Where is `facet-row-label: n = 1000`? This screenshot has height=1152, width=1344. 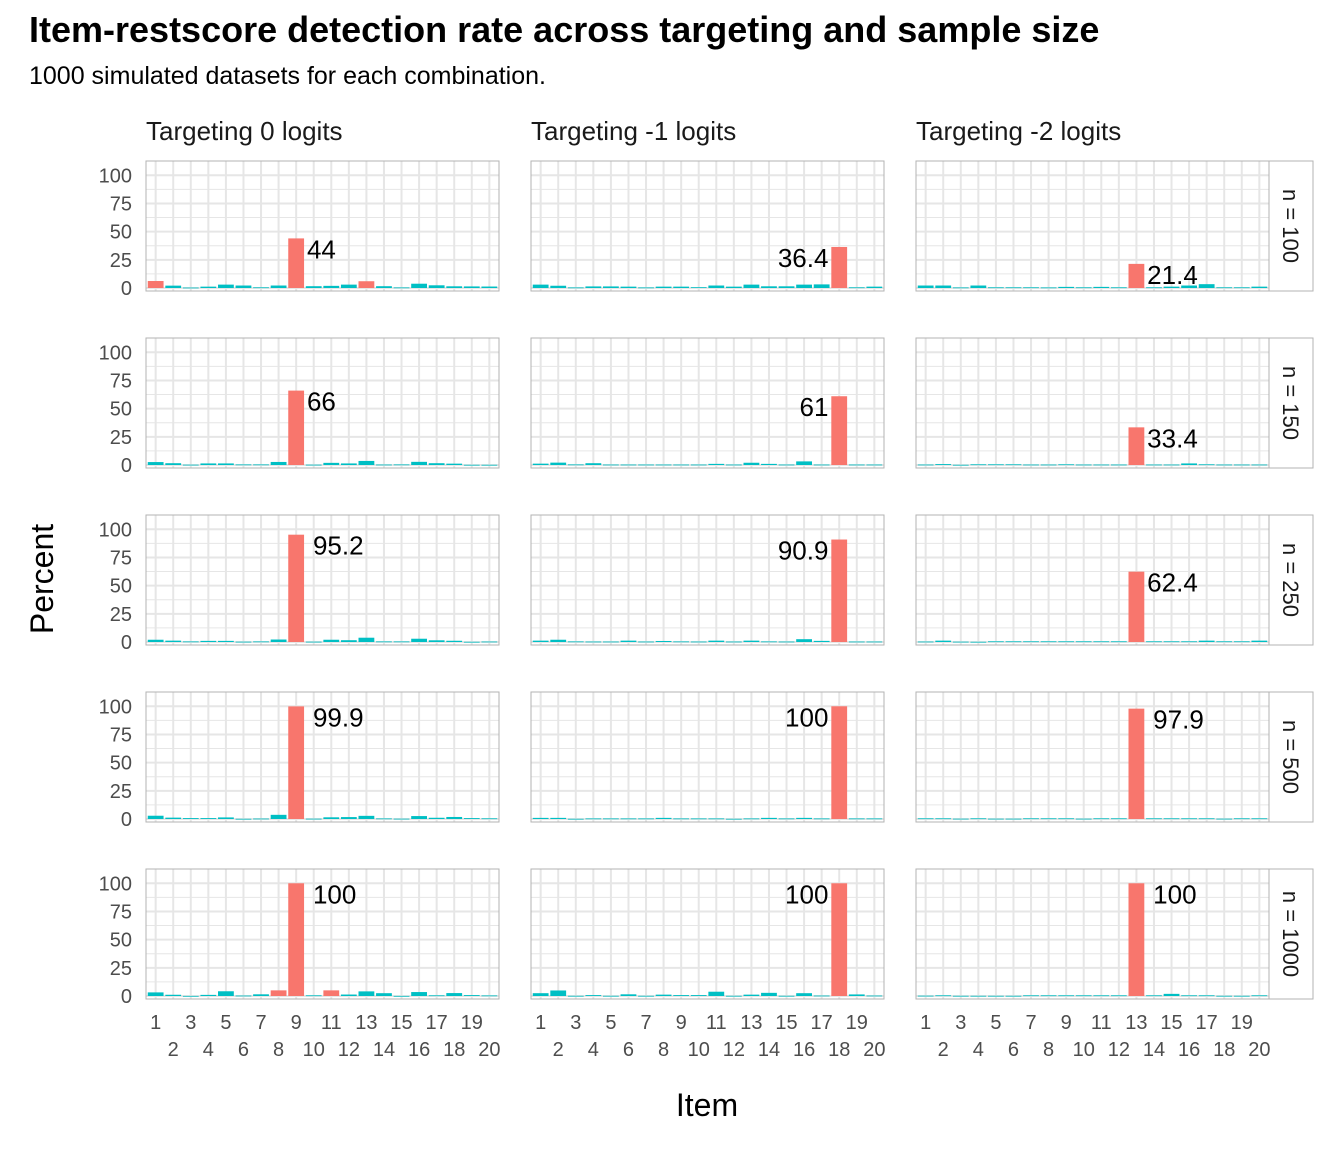 facet-row-label: n = 1000 is located at coordinates (1290, 934).